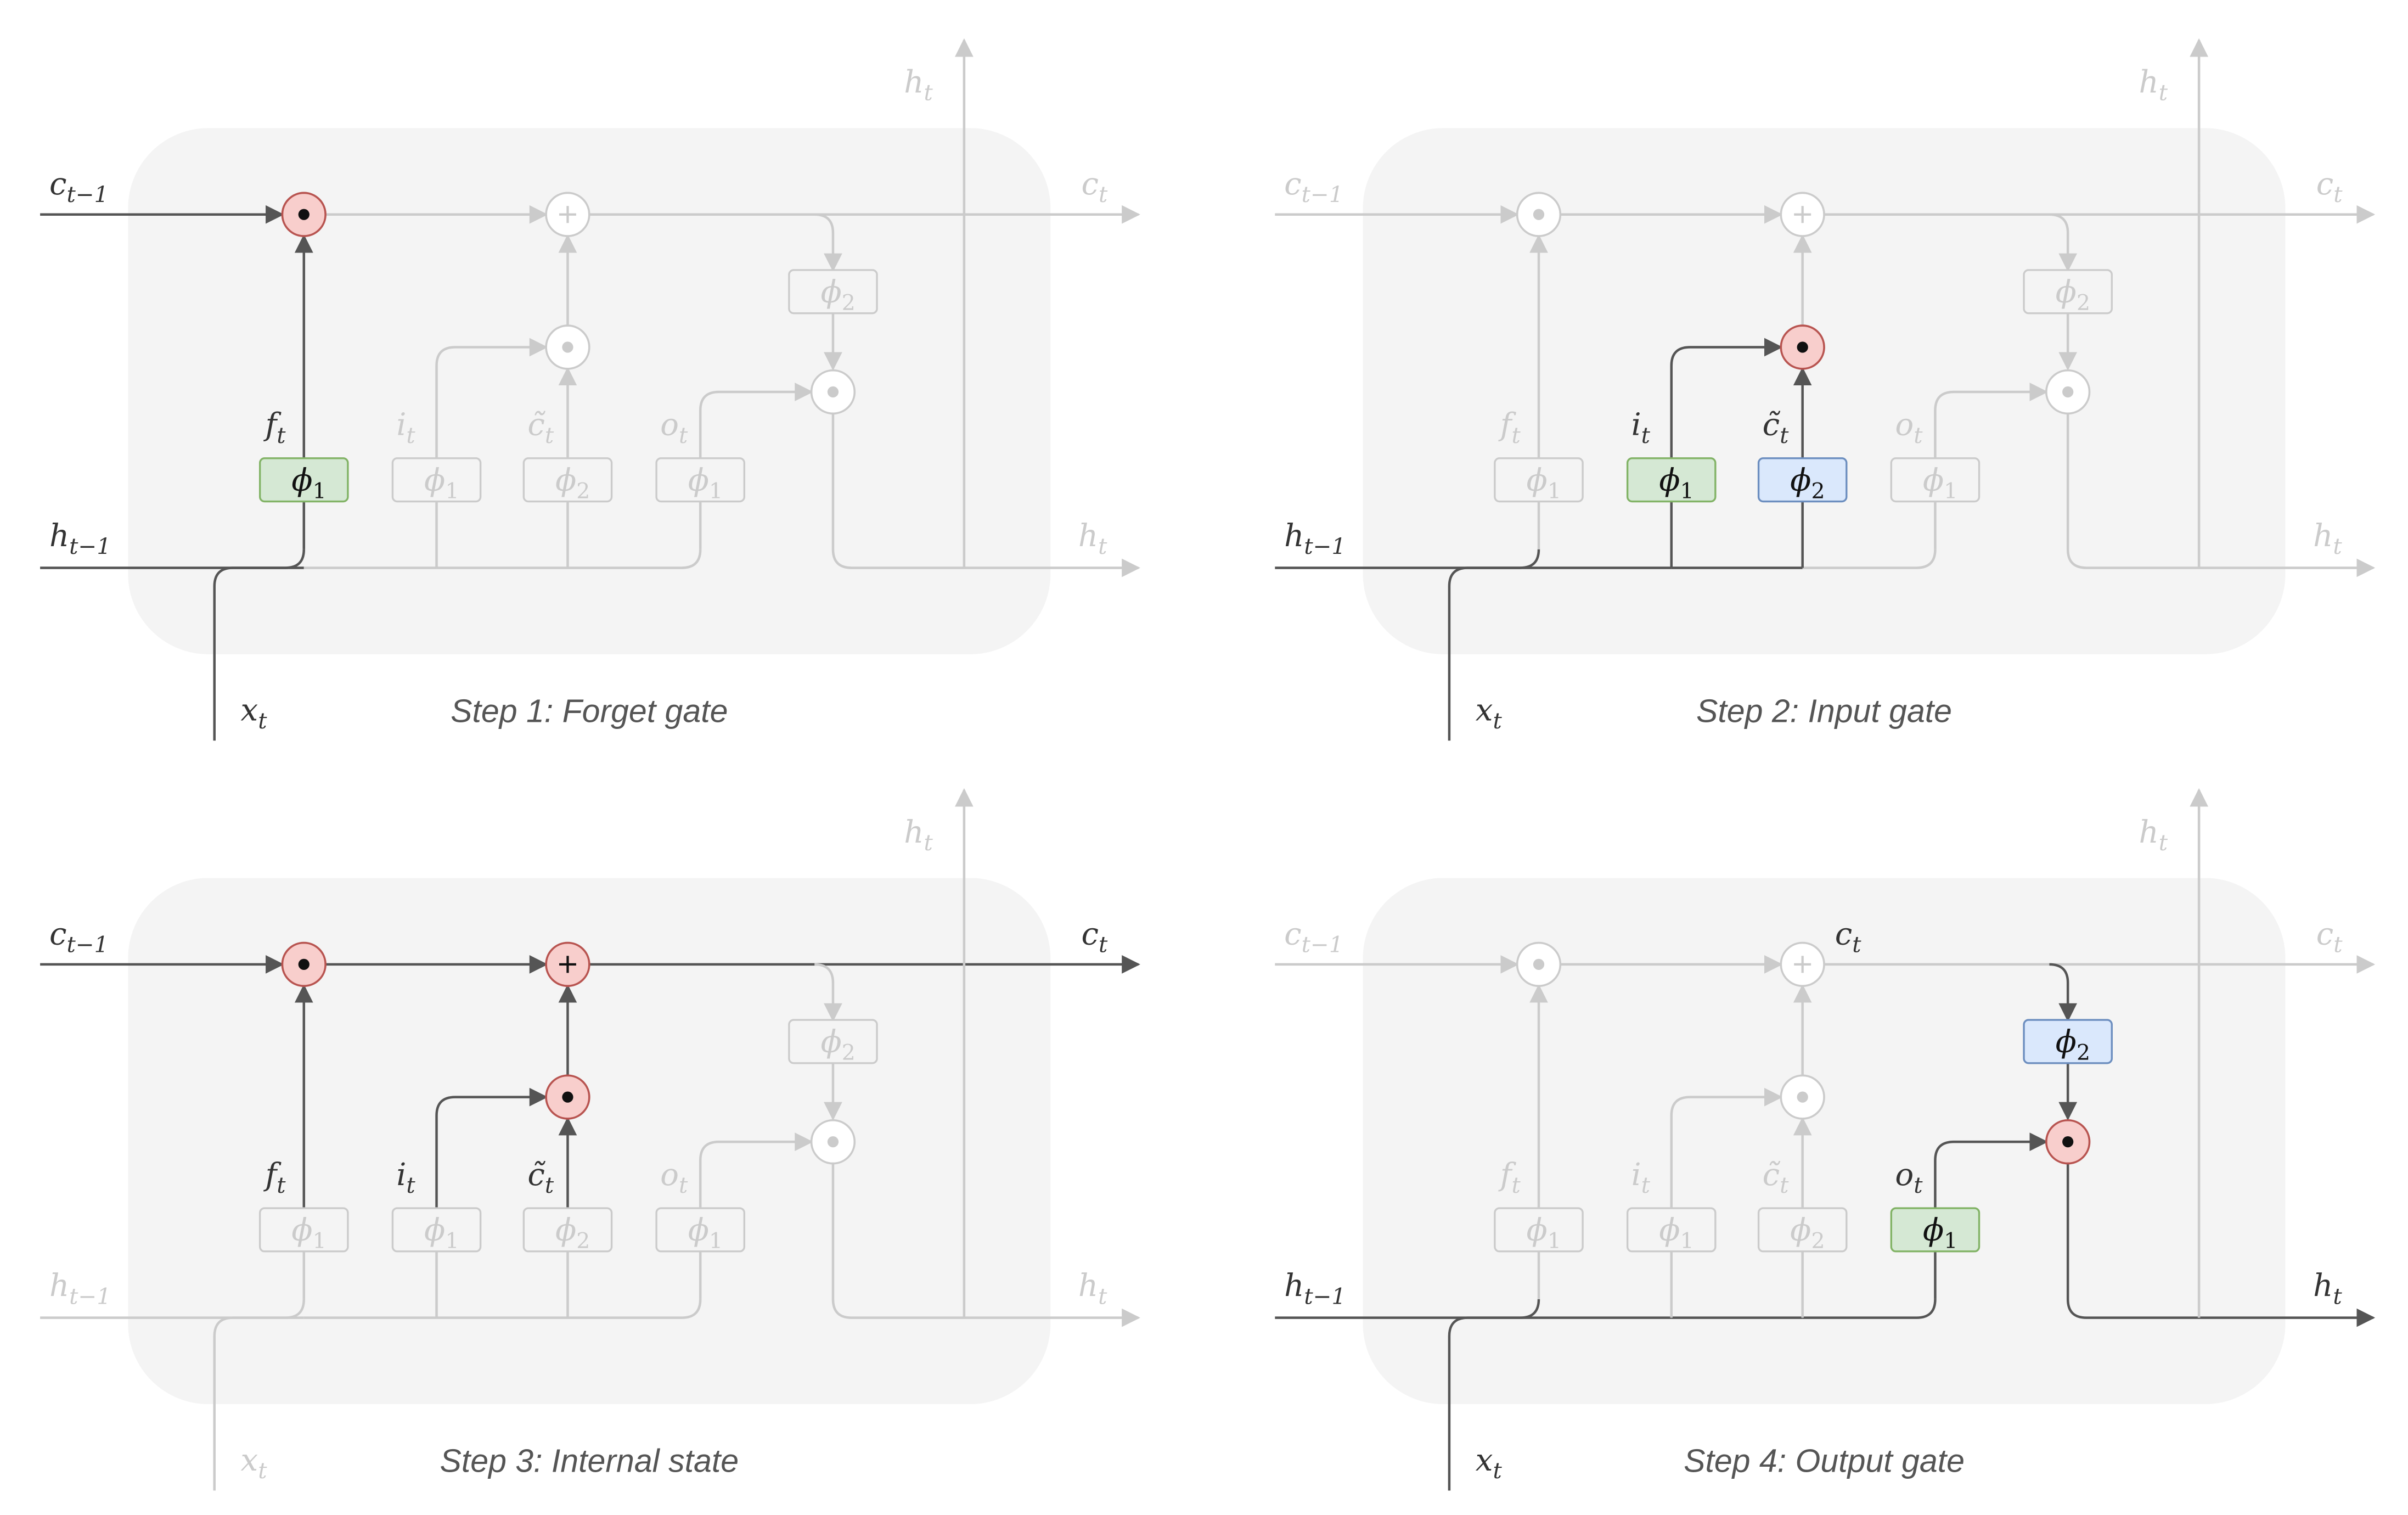 This screenshot has height=1515, width=2408. What do you see at coordinates (1824, 711) in the screenshot?
I see `step-caption: Step 2: Input gate` at bounding box center [1824, 711].